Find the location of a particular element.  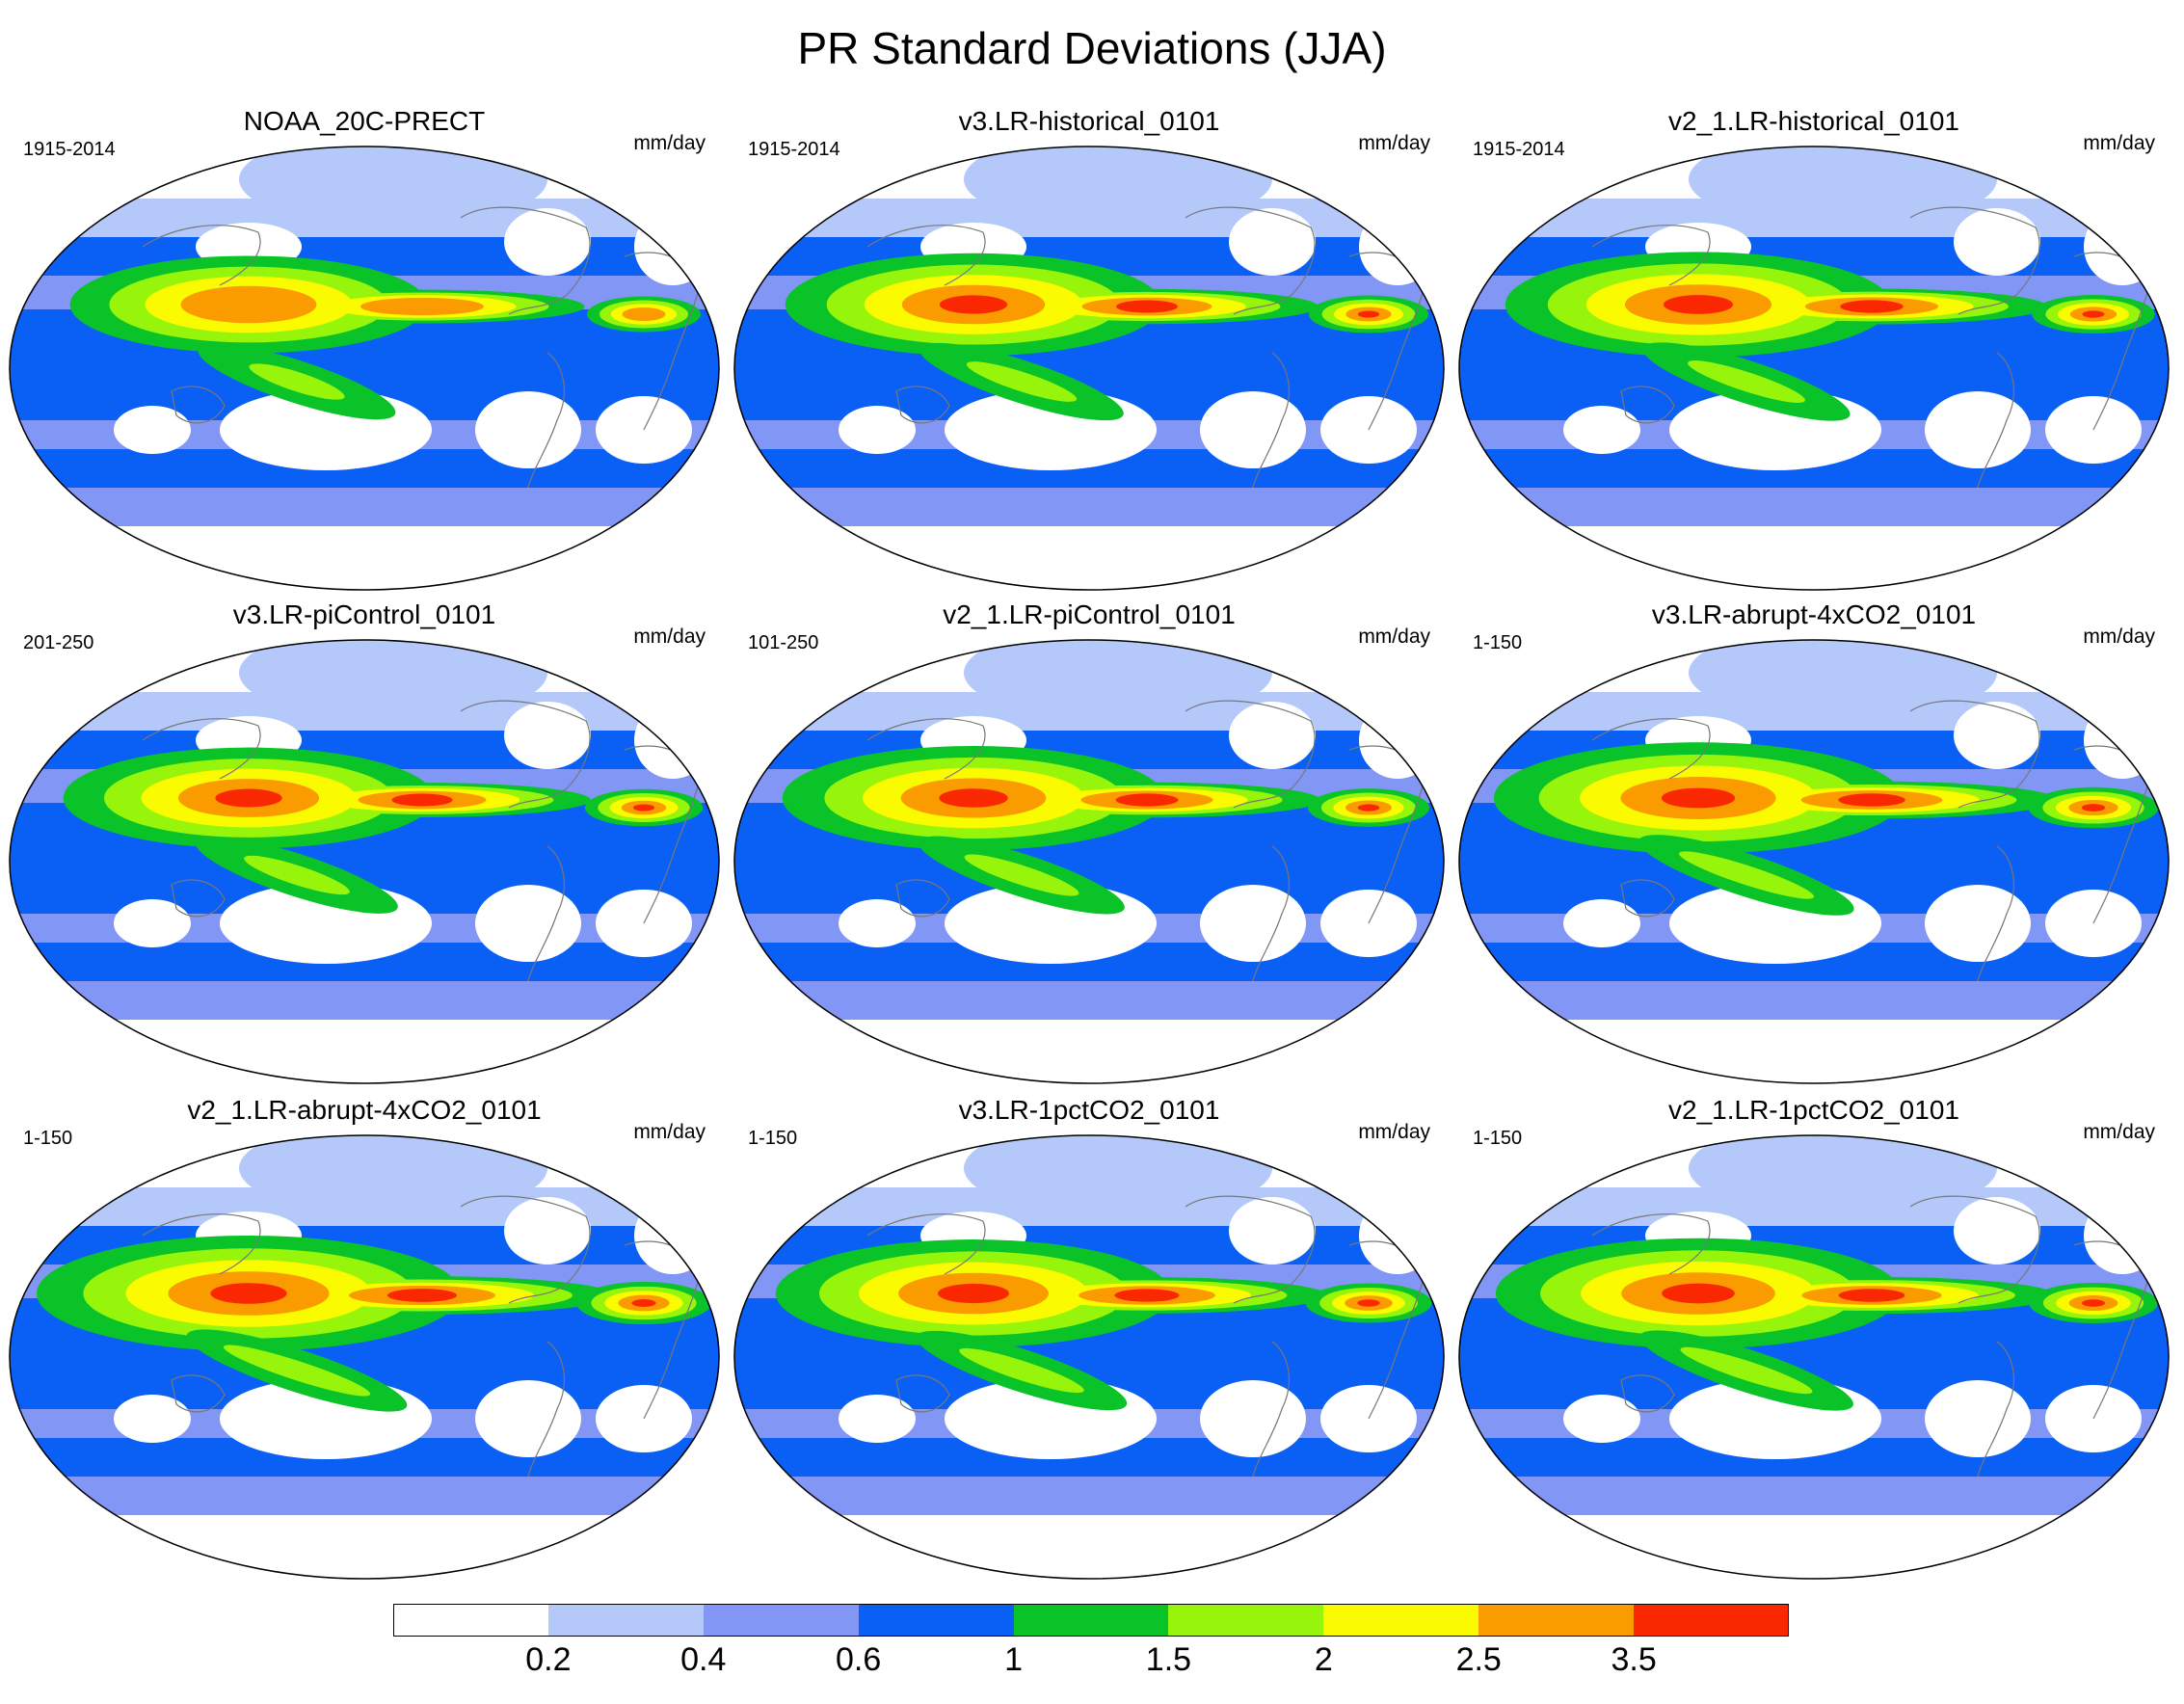

colorbar-tick-label: 0.4 is located at coordinates (703, 1660).